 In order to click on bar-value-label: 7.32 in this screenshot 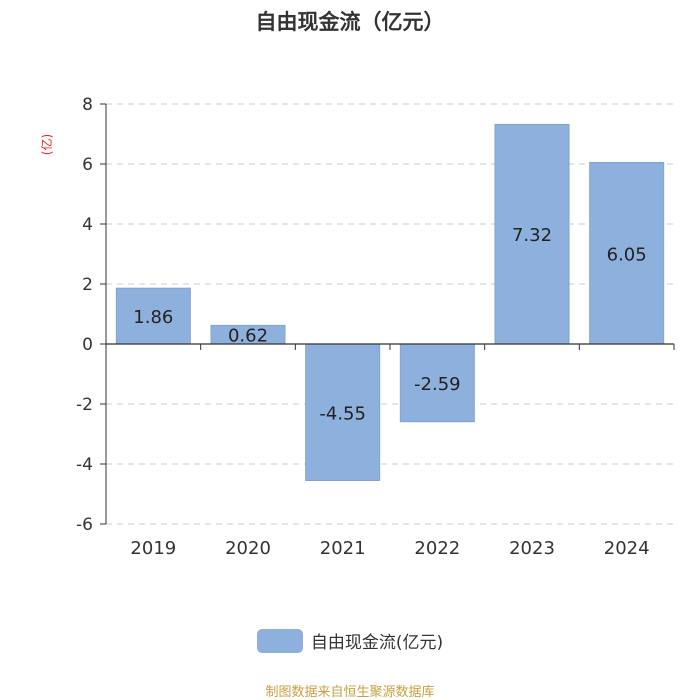, I will do `click(532, 235)`.